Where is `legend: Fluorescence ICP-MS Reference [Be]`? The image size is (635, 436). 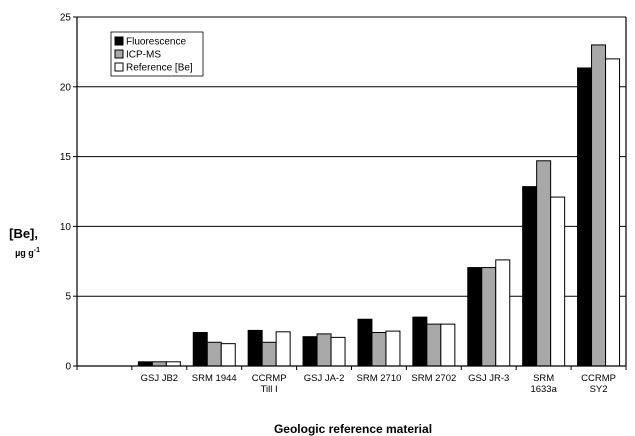 legend: Fluorescence ICP-MS Reference [Be] is located at coordinates (157, 54).